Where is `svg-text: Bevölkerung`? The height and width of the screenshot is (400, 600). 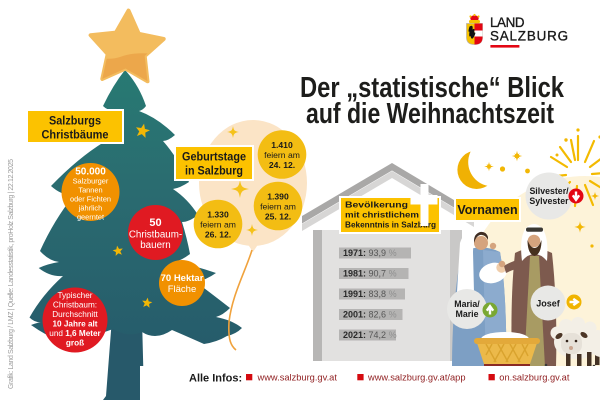 svg-text: Bevölkerung is located at coordinates (376, 205).